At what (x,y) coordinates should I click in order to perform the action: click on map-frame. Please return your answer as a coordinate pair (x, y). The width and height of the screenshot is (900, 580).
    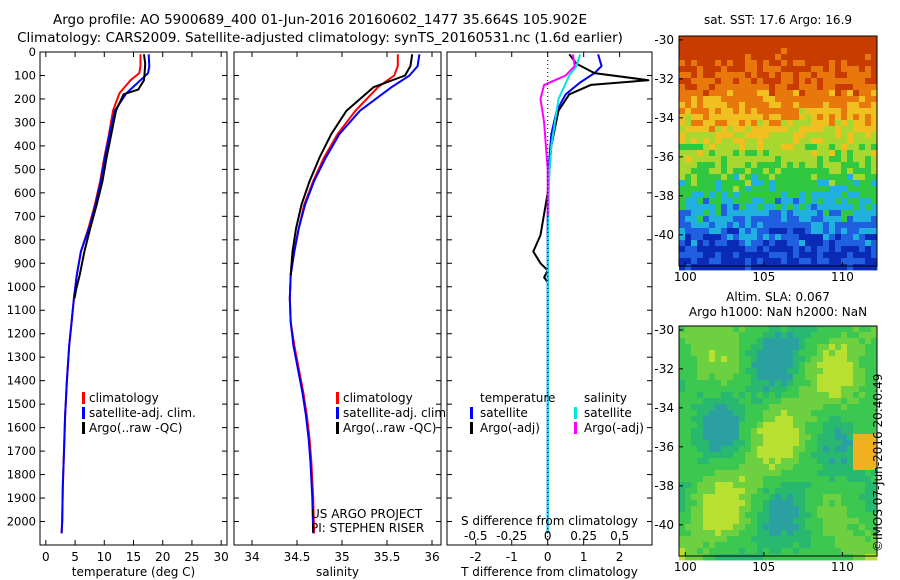
    Looking at the image, I should click on (778, 151).